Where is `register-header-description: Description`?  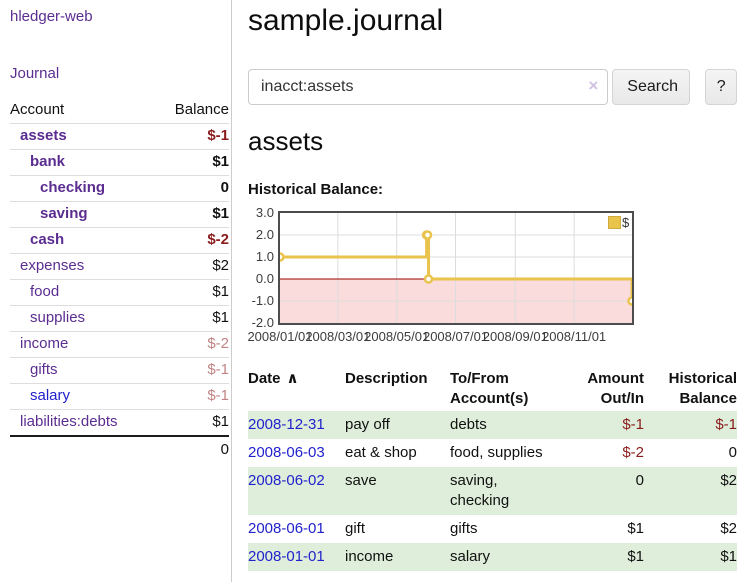
register-header-description: Description is located at coordinates (386, 378).